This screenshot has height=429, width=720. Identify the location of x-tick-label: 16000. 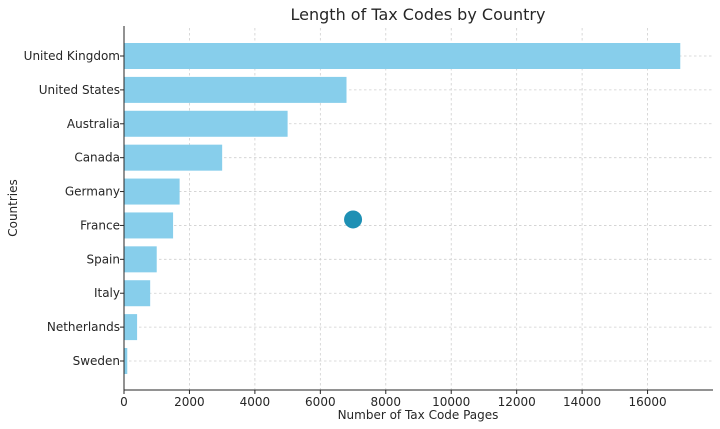
(647, 402).